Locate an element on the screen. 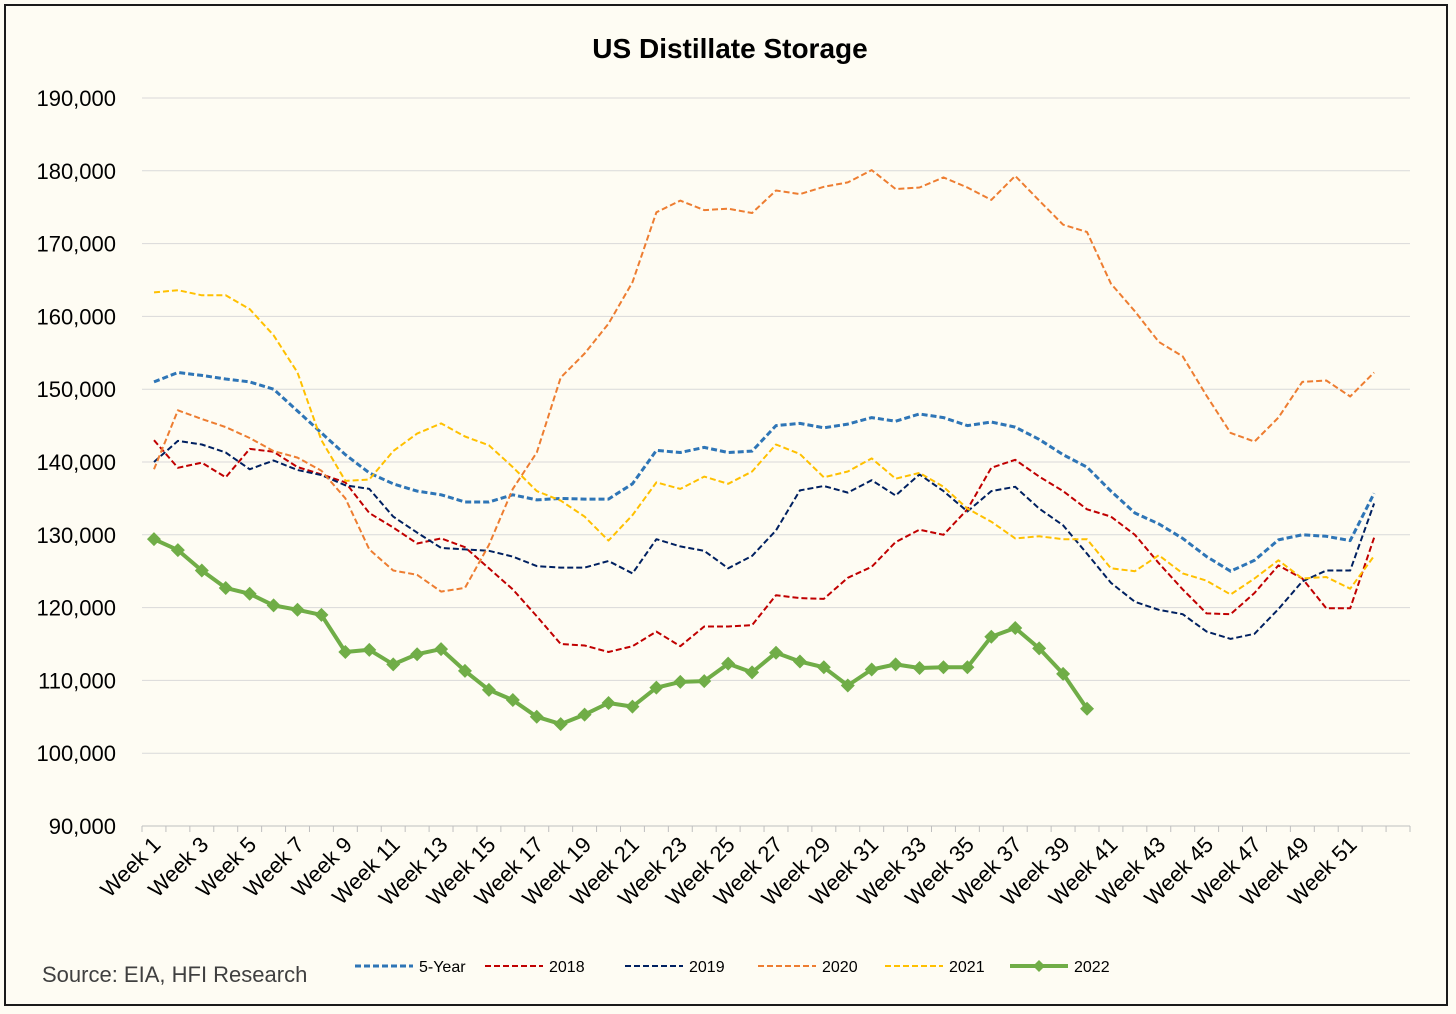  legend-label: 2019 is located at coordinates (707, 967).